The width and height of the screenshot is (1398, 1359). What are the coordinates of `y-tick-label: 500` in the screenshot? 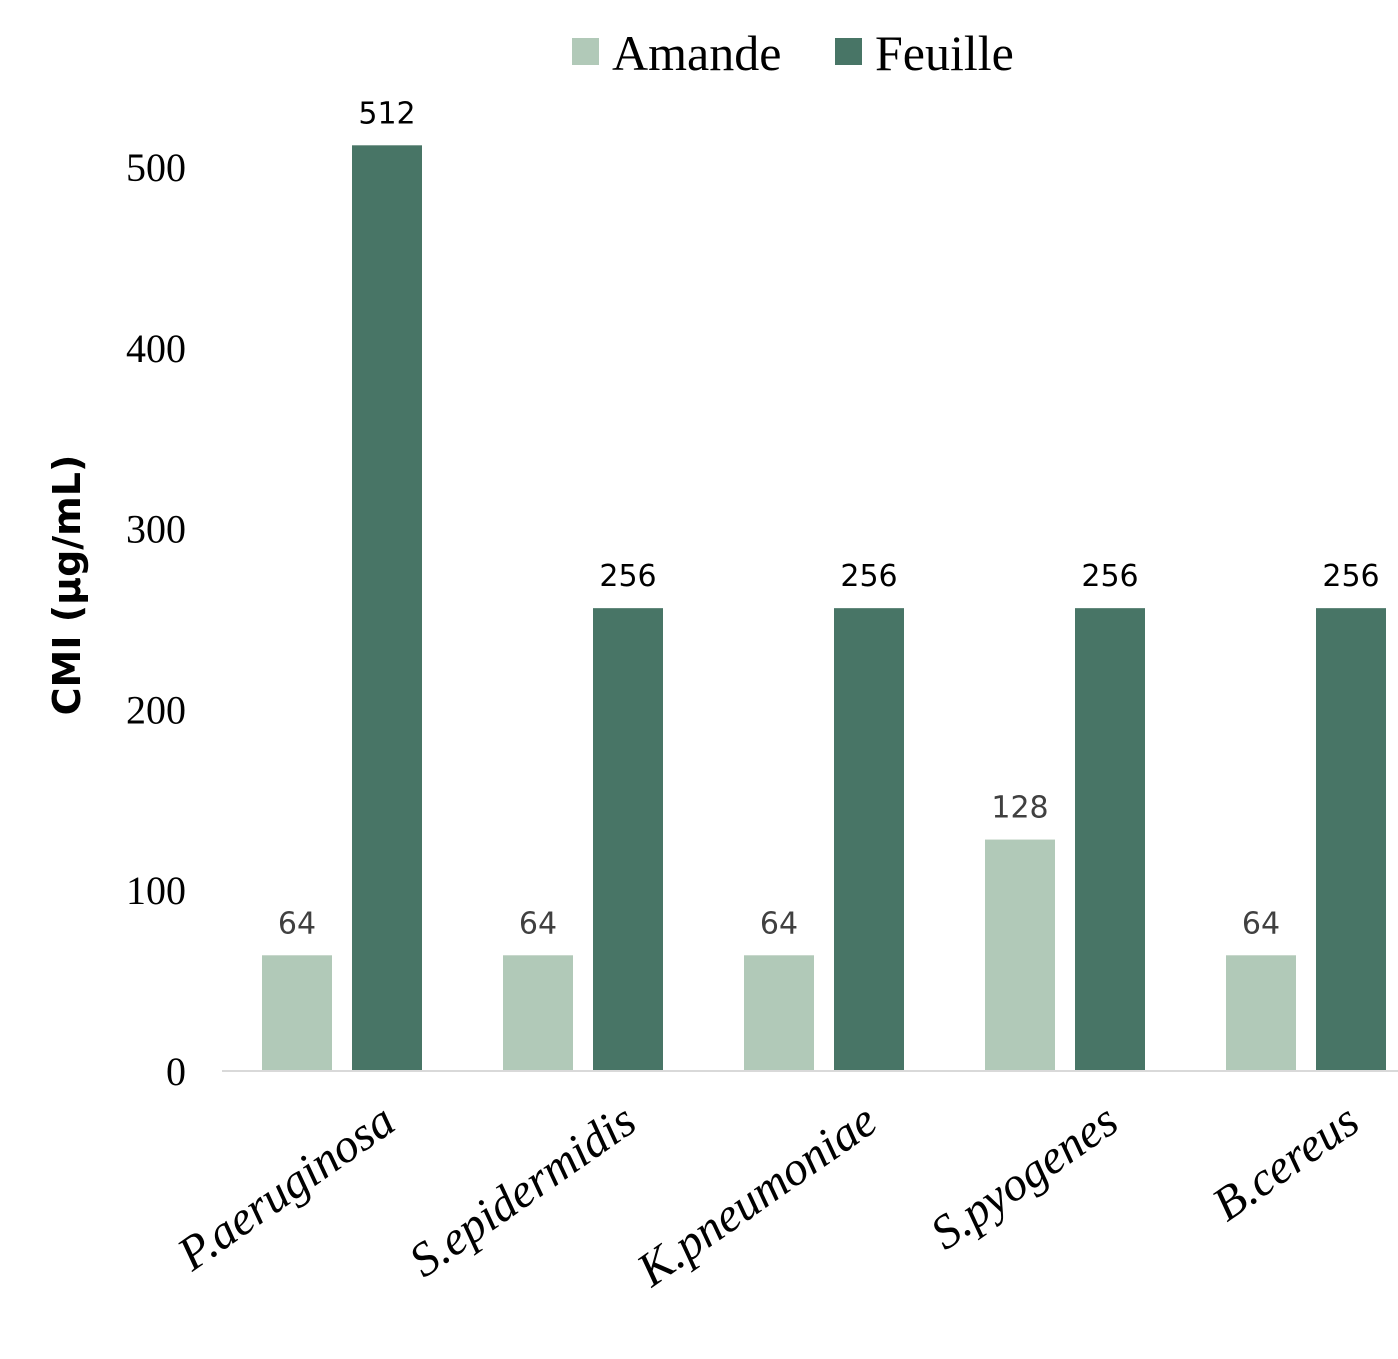 It's located at (156, 167).